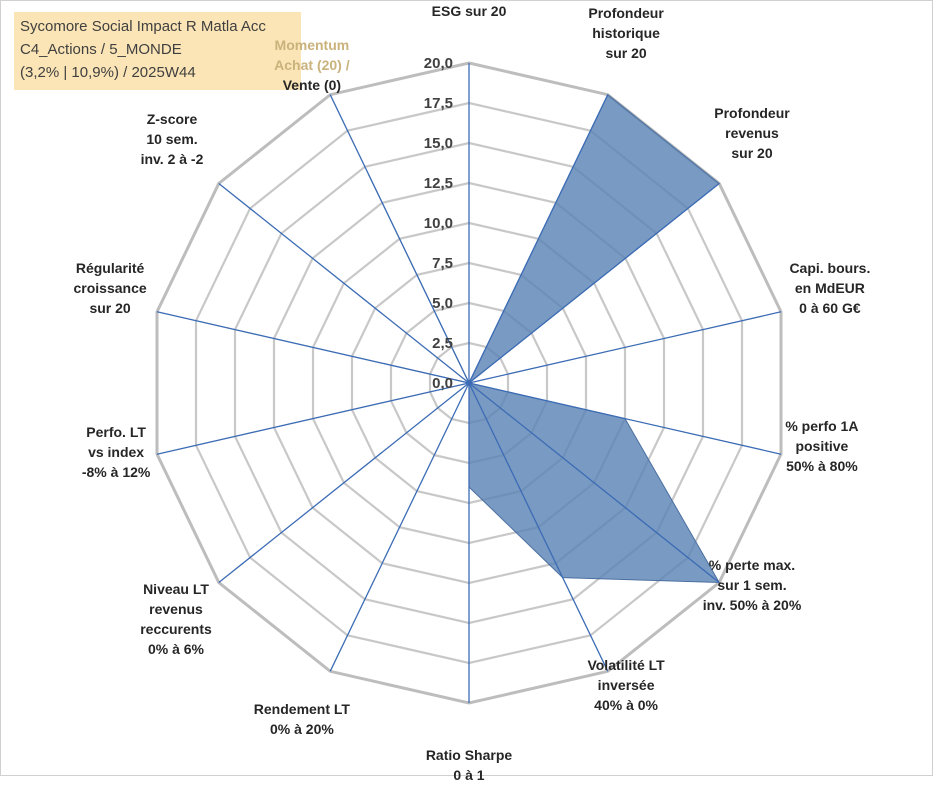 The height and width of the screenshot is (785, 933). What do you see at coordinates (157, 72) in the screenshot?
I see `title-line-stats: (3,2% | 10,9%) / 2025W44` at bounding box center [157, 72].